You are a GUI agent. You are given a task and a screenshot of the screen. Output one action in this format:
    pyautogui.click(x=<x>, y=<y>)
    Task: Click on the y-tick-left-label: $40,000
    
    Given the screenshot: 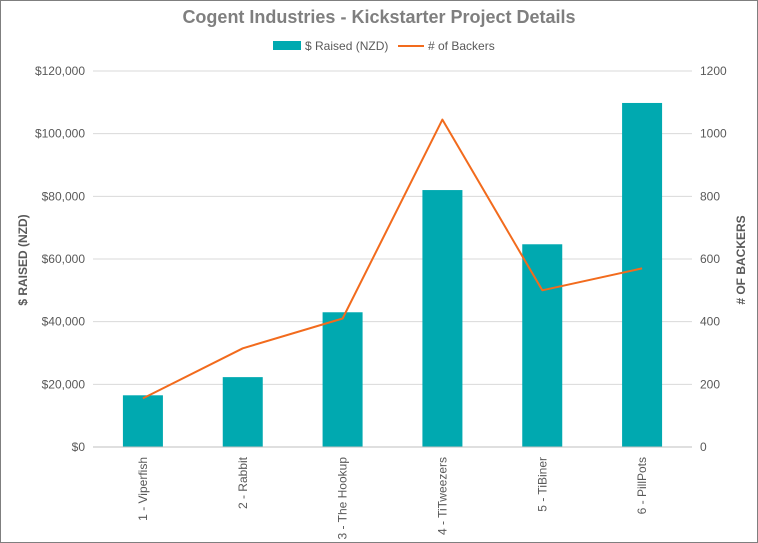 What is the action you would take?
    pyautogui.click(x=64, y=322)
    